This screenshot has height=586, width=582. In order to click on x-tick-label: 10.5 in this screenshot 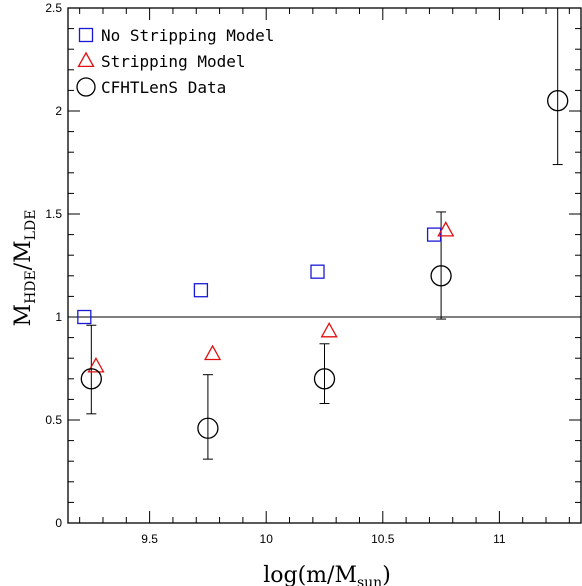, I will do `click(383, 539)`.